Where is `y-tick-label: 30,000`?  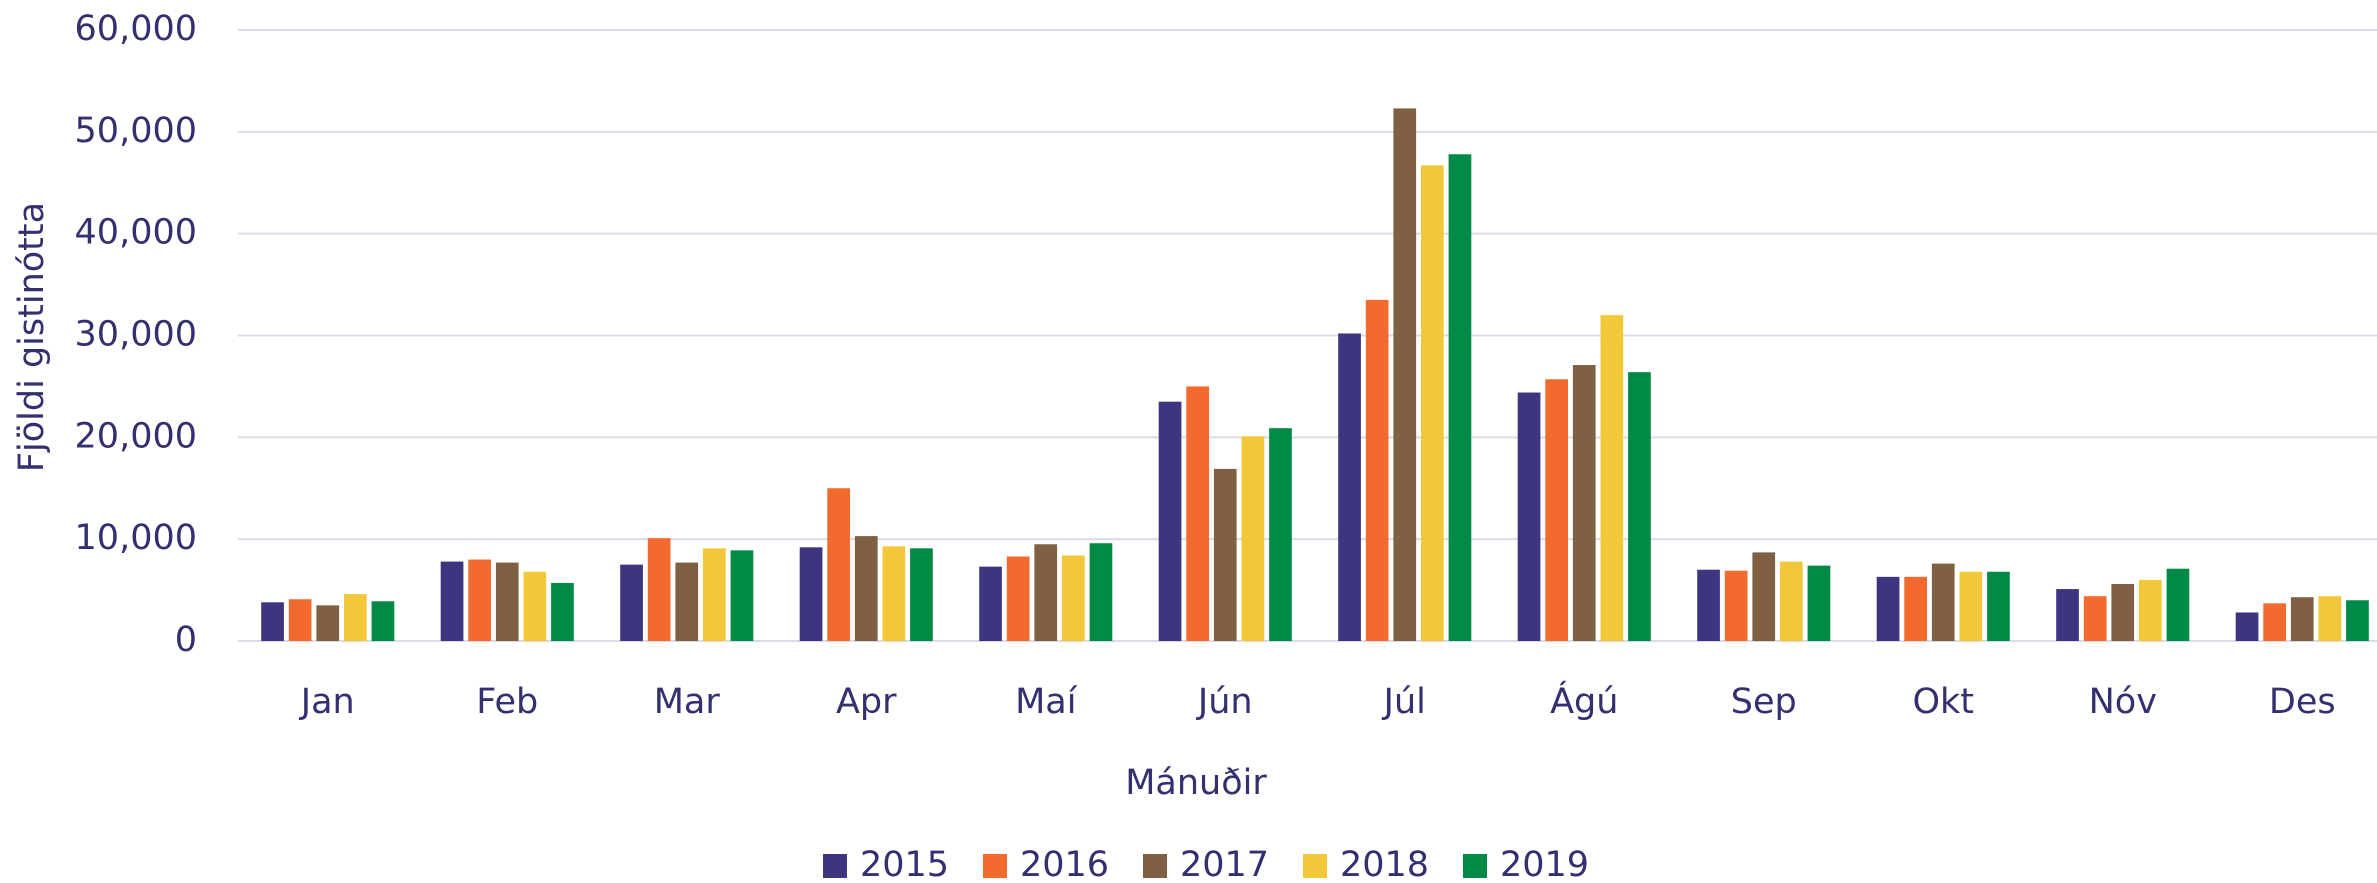
y-tick-label: 30,000 is located at coordinates (136, 335).